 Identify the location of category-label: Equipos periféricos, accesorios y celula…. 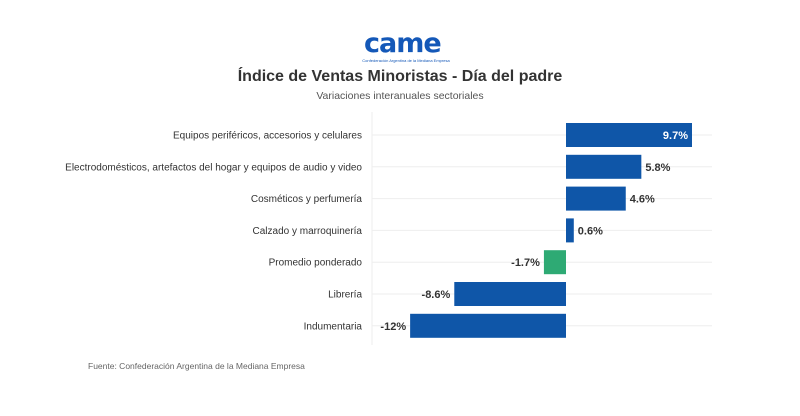
(267, 136).